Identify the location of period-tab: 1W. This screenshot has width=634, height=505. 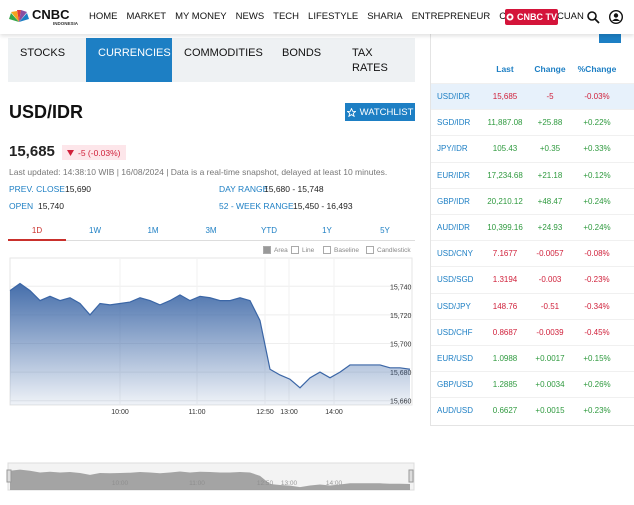
(95, 230).